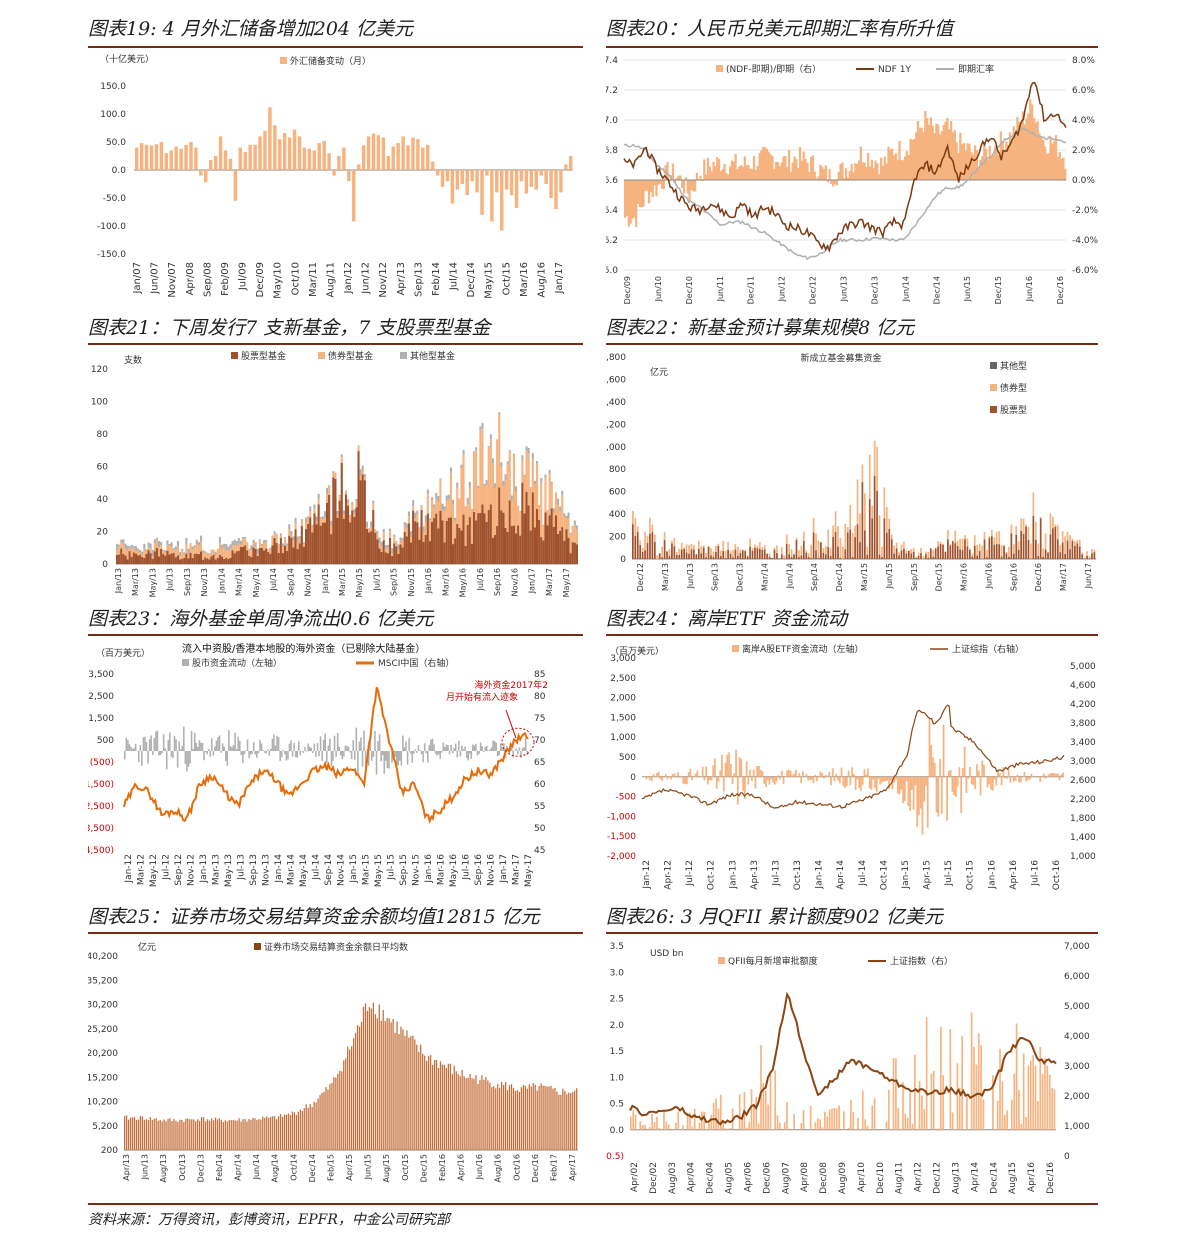  What do you see at coordinates (621, 837) in the screenshot?
I see `y-tick-label-left: -1,500` at bounding box center [621, 837].